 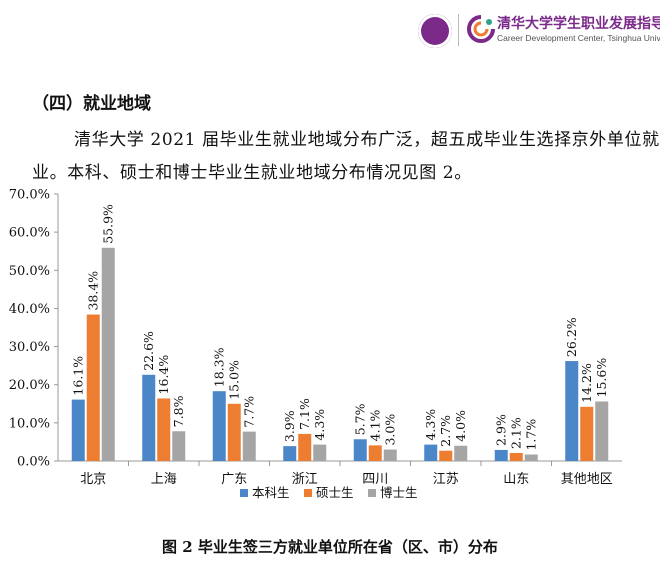 What do you see at coordinates (29, 309) in the screenshot?
I see `y-tick-label: 40.0%` at bounding box center [29, 309].